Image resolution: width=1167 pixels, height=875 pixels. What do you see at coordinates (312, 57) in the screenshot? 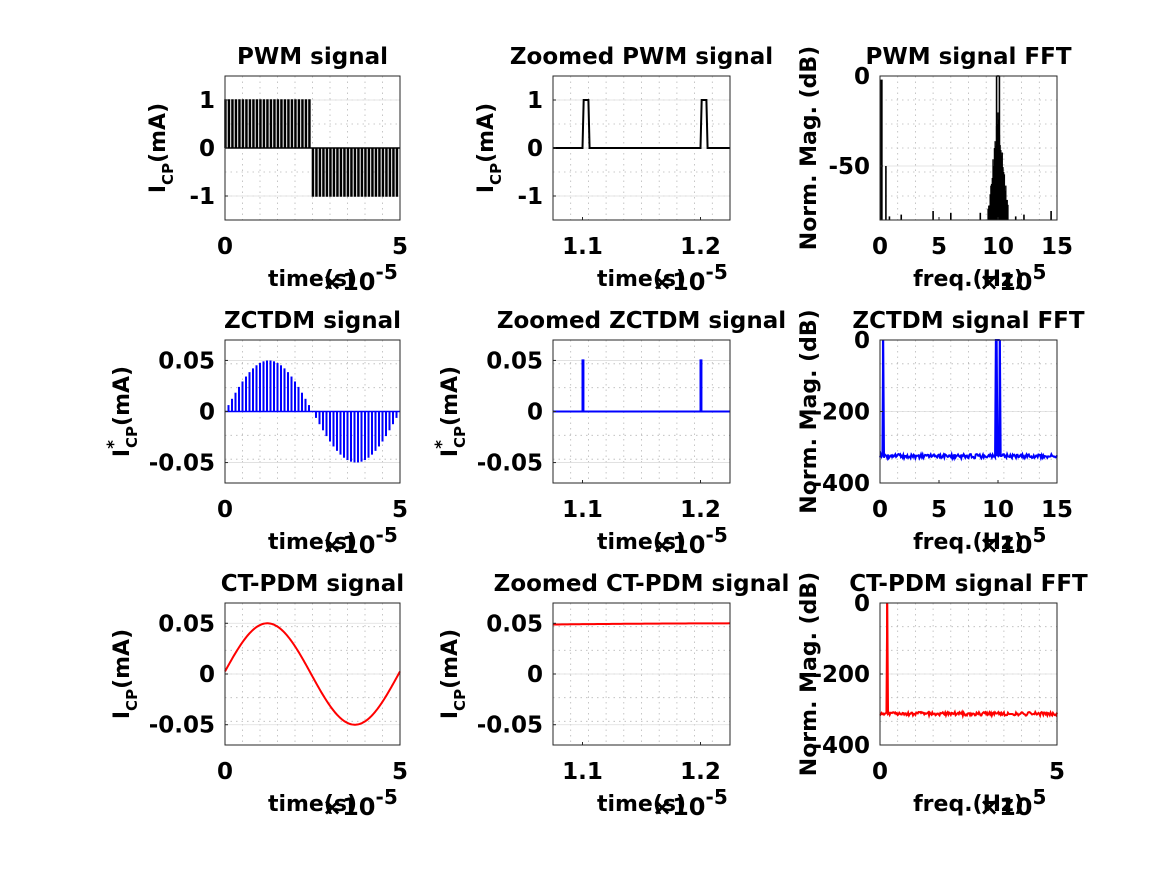
I see `subplot-title: PWM signal` at bounding box center [312, 57].